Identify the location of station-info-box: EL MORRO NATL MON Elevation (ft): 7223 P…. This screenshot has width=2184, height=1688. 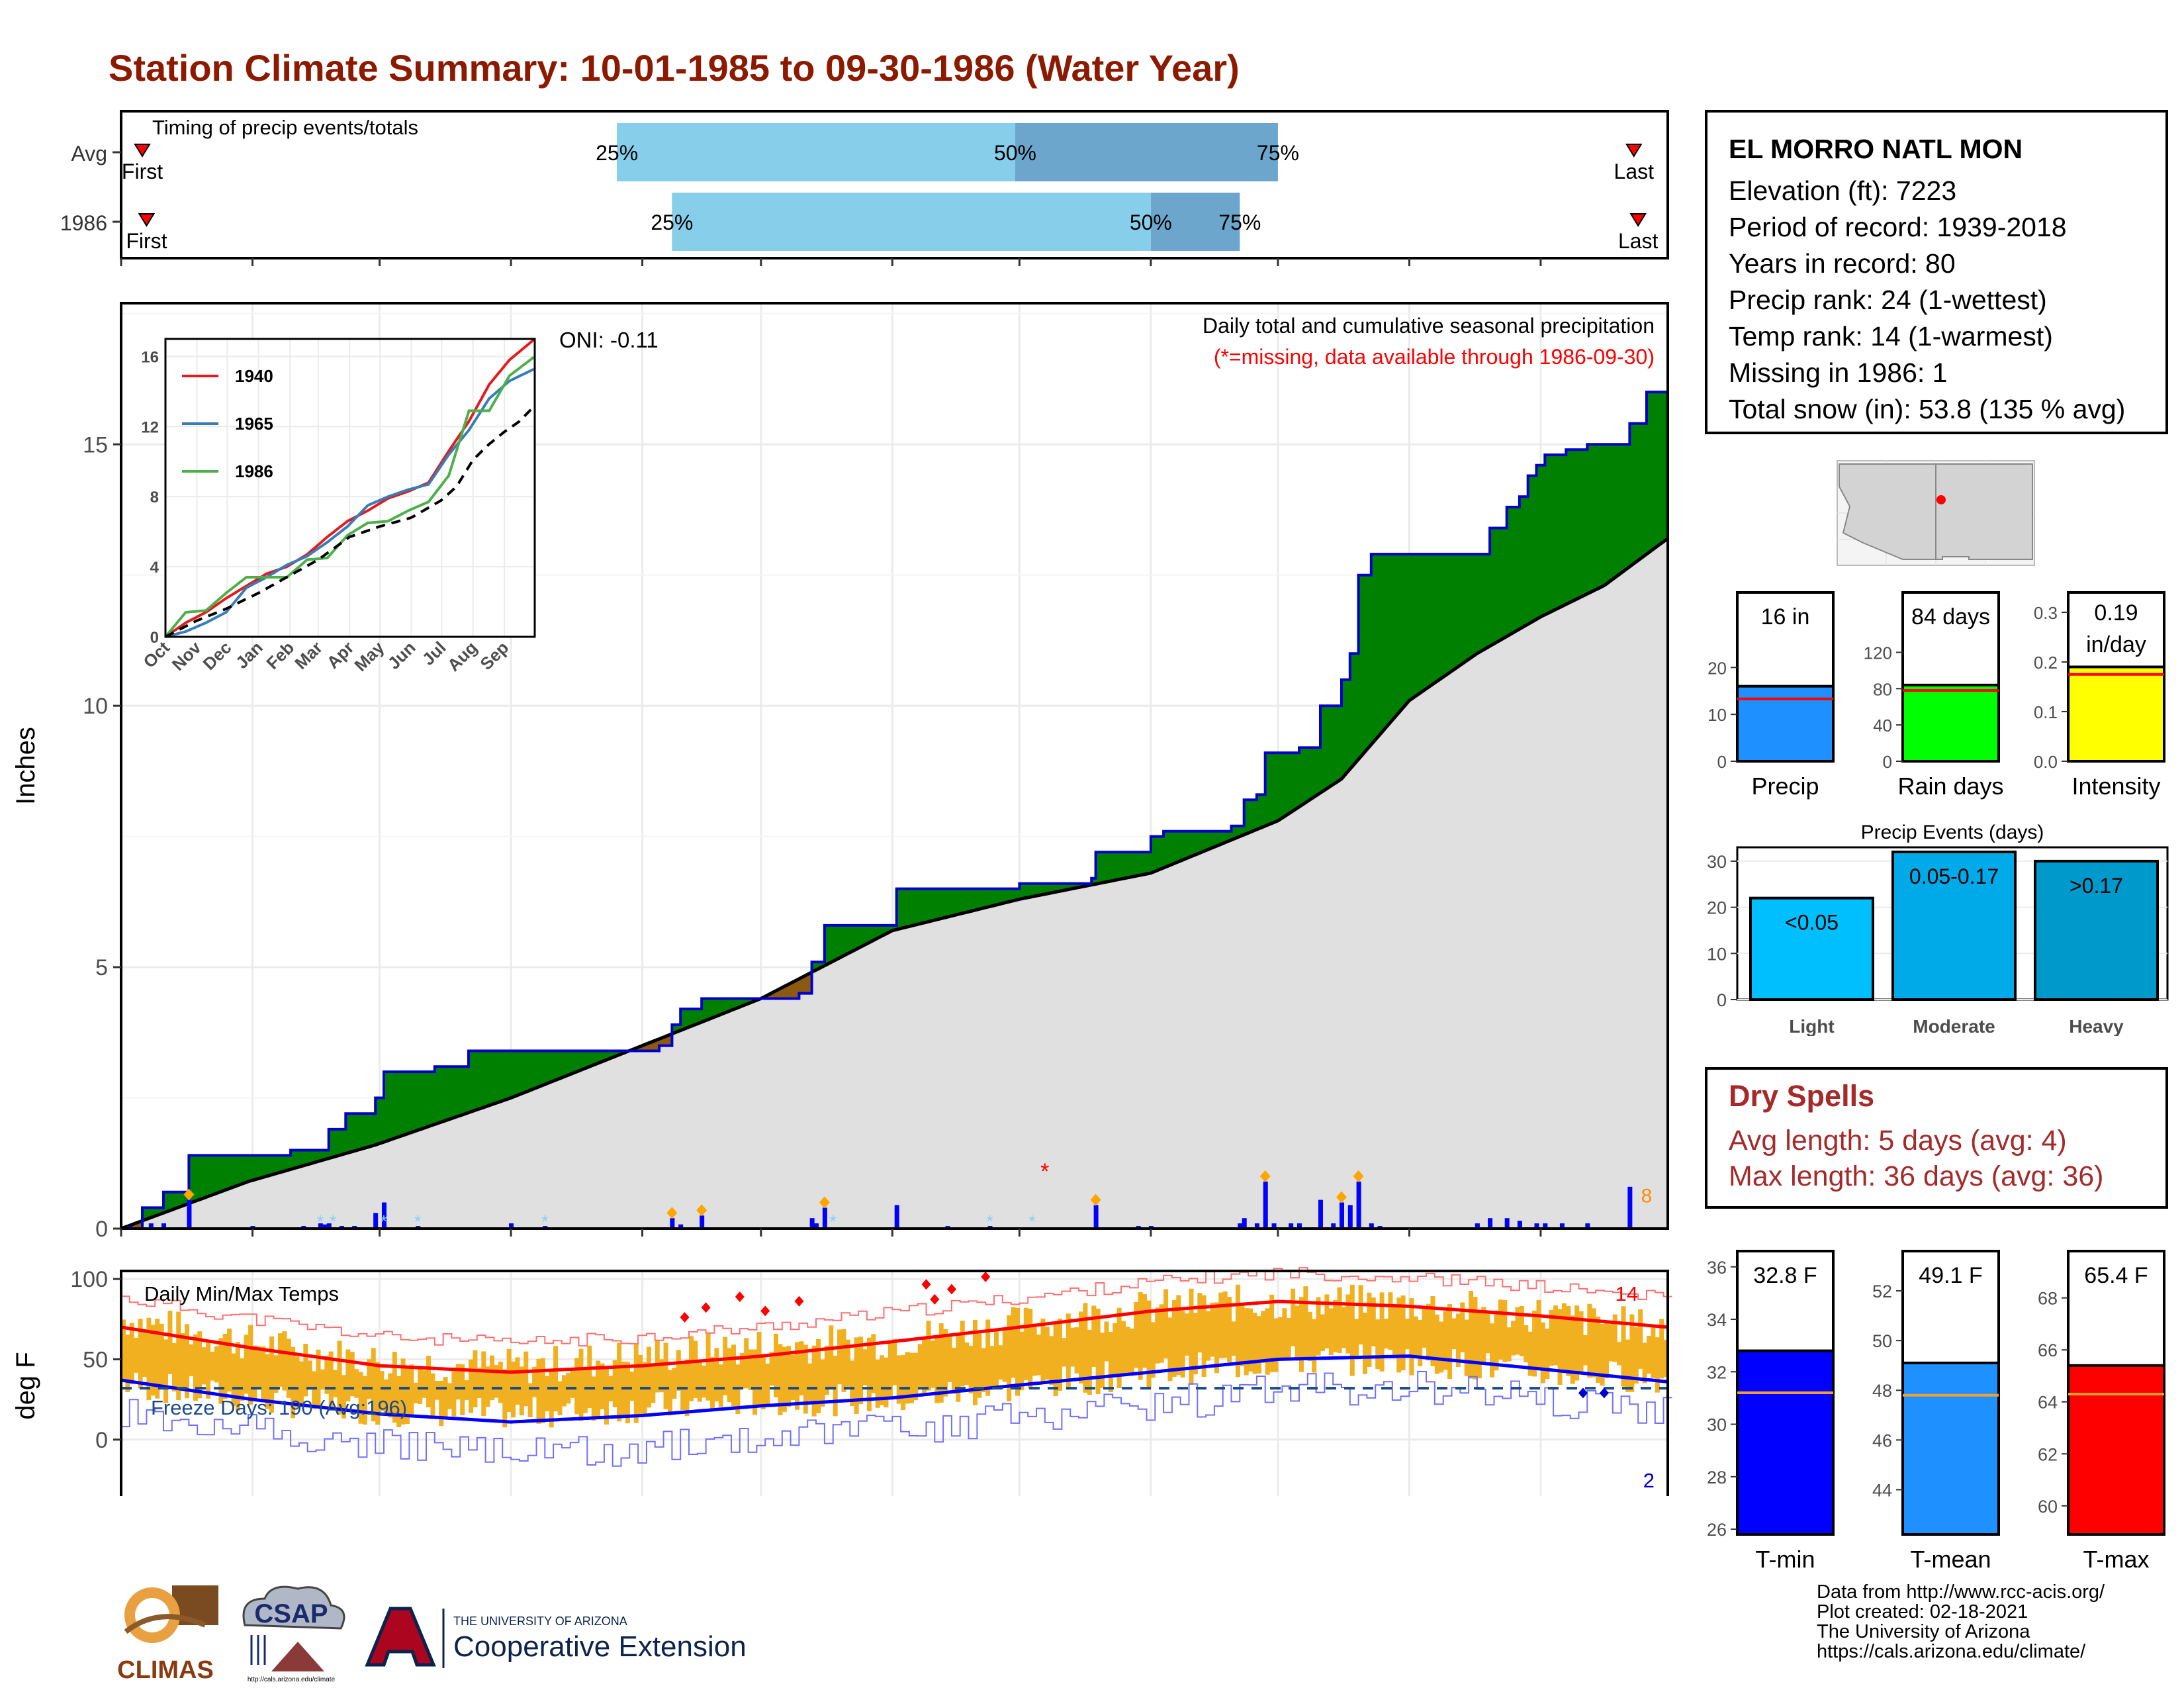
(1937, 272).